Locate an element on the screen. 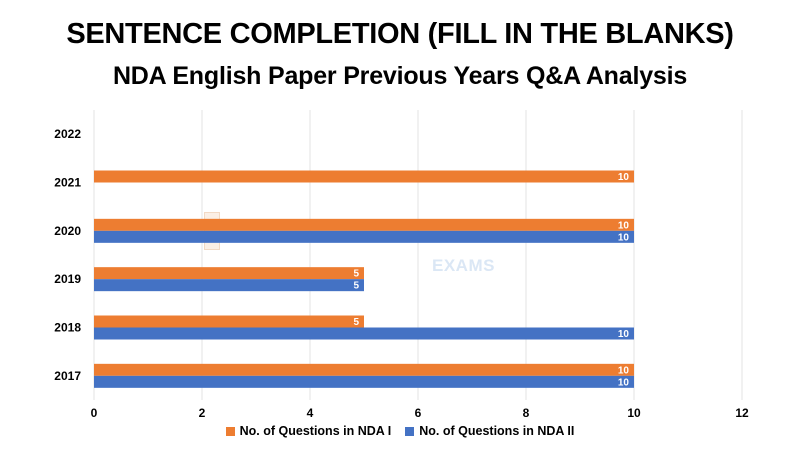 This screenshot has height=450, width=800. data-label-2018-series-2: 10 is located at coordinates (624, 334).